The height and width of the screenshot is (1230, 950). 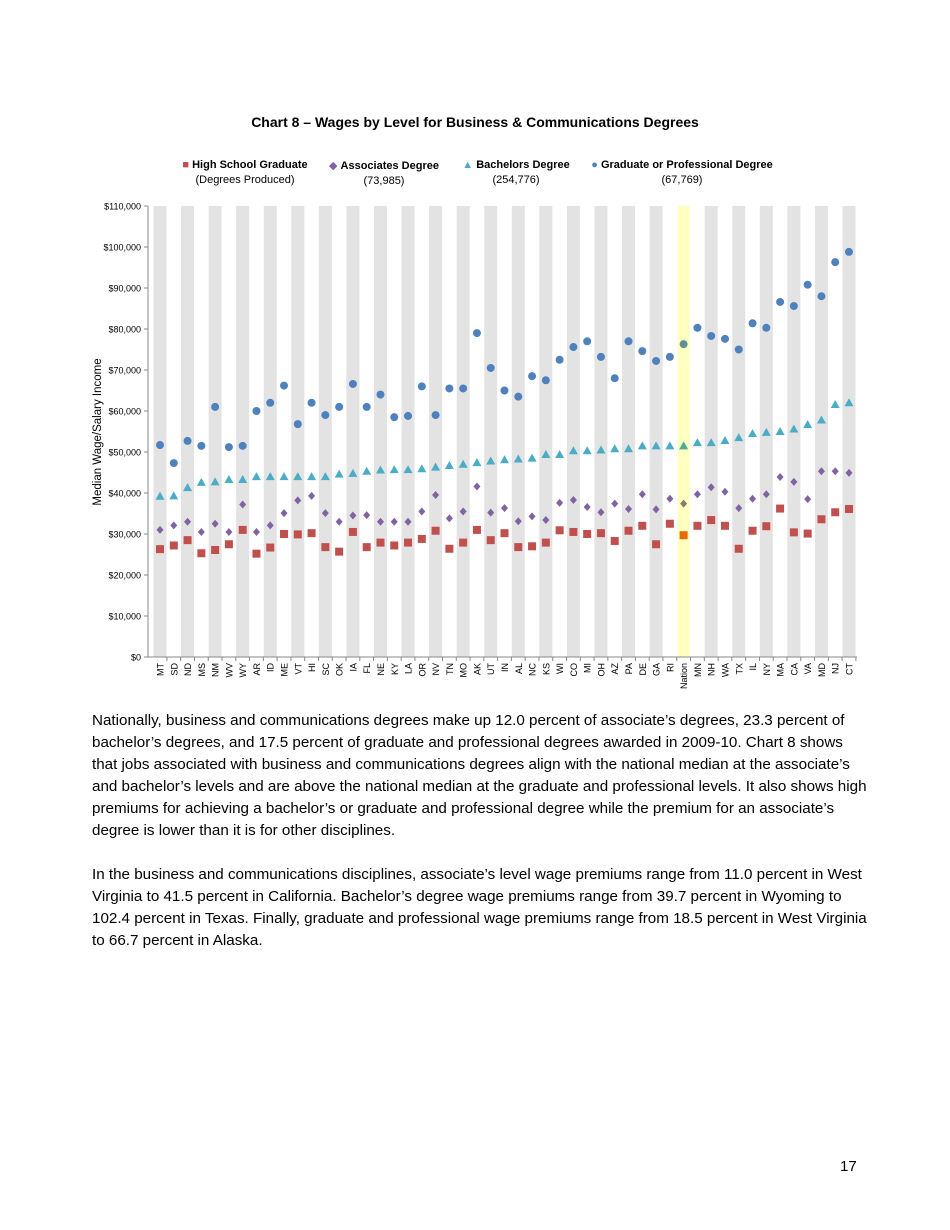 I want to click on x-tick-label: LA, so click(x=409, y=668).